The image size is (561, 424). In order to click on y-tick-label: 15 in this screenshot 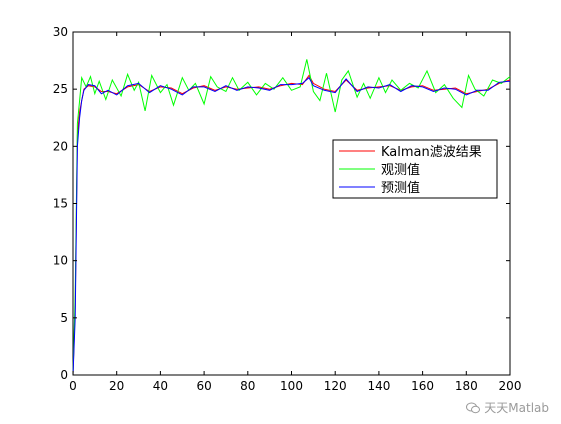, I will do `click(60, 204)`.